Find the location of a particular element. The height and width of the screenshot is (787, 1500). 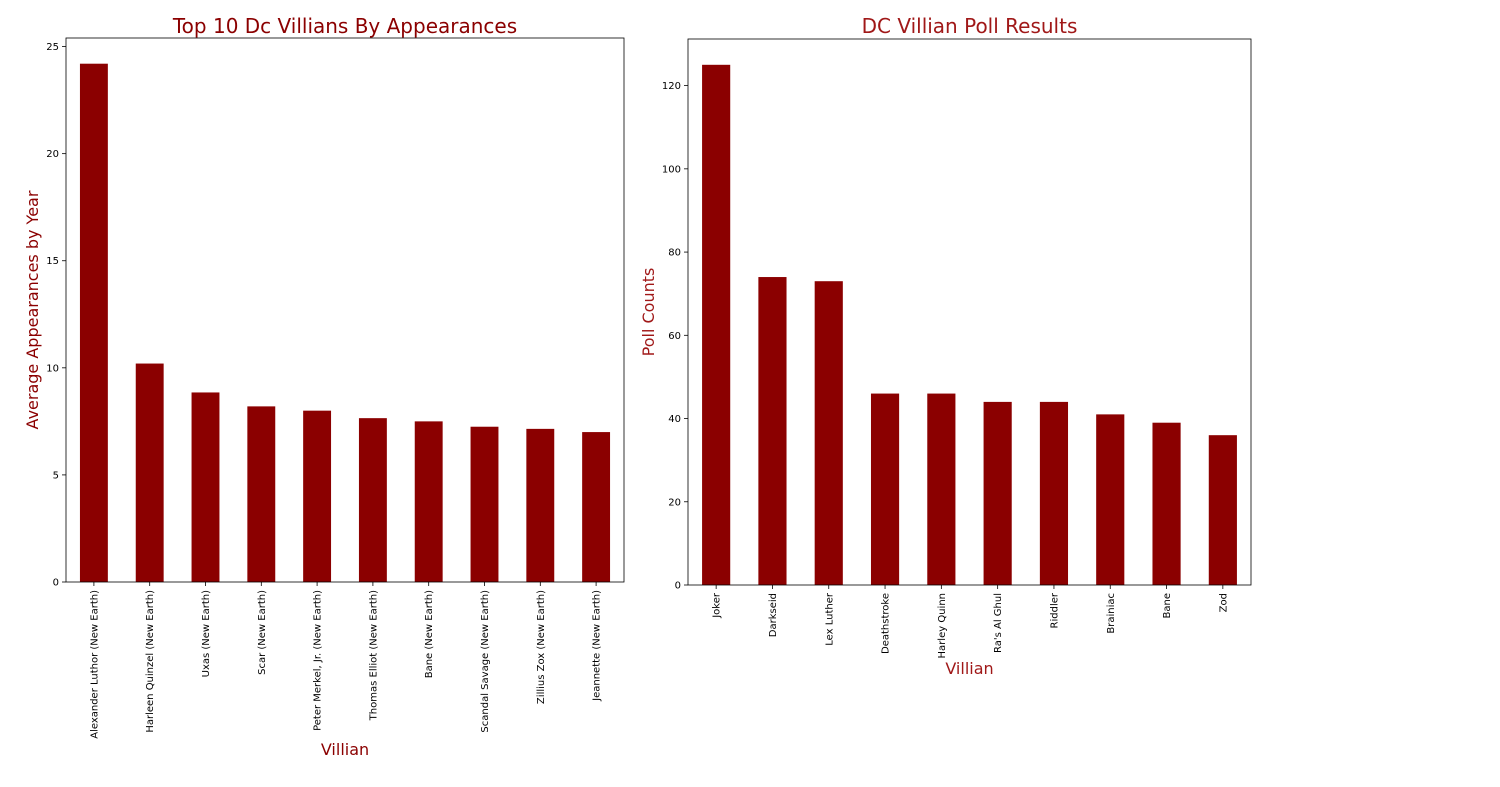

y-tick-label: 5 is located at coordinates (56, 475).